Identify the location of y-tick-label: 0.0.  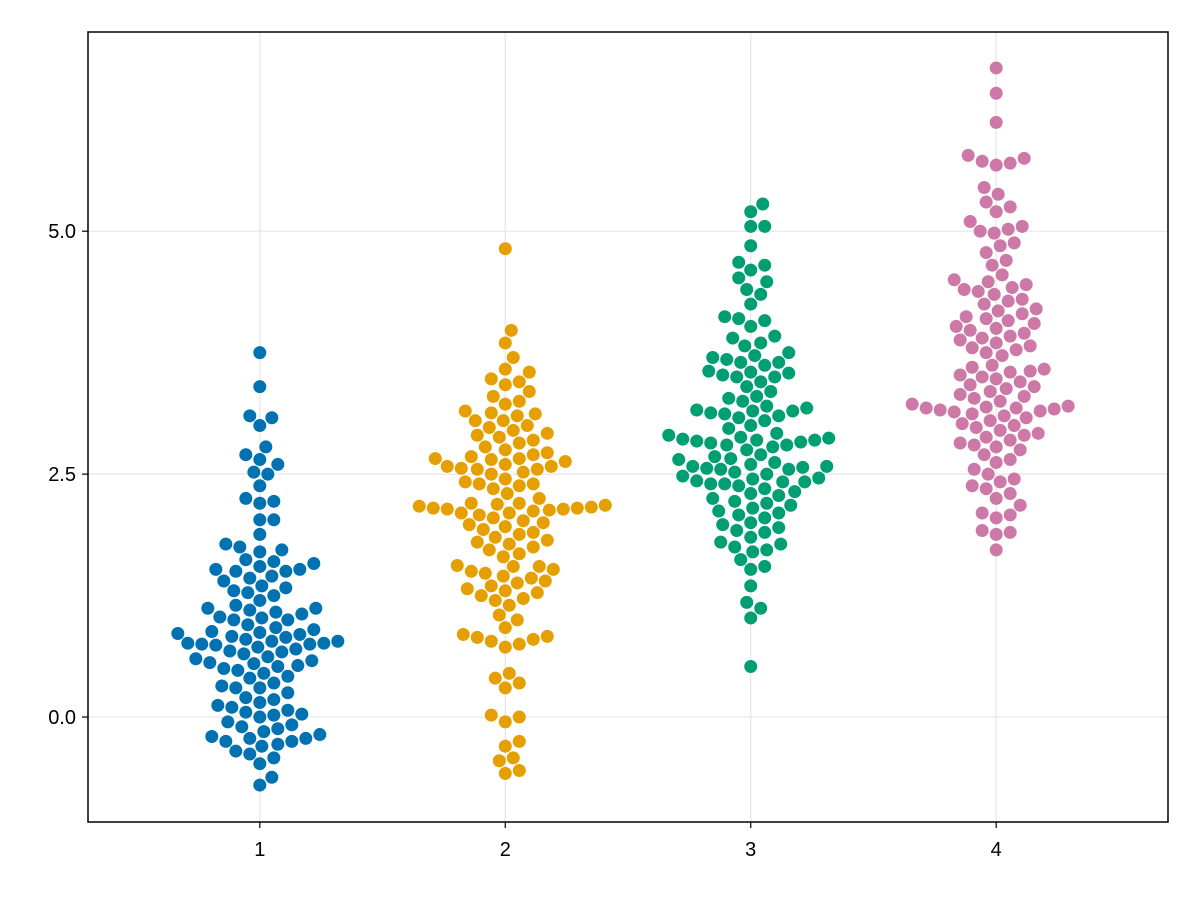
(62, 718).